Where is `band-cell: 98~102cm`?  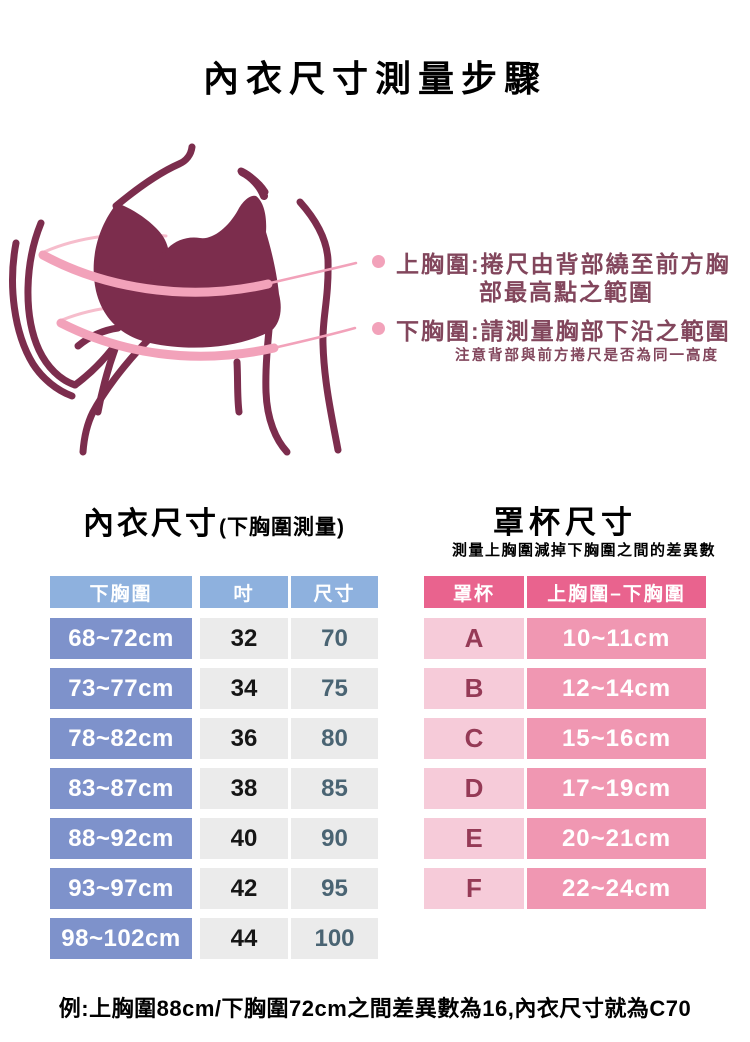 band-cell: 98~102cm is located at coordinates (121, 938).